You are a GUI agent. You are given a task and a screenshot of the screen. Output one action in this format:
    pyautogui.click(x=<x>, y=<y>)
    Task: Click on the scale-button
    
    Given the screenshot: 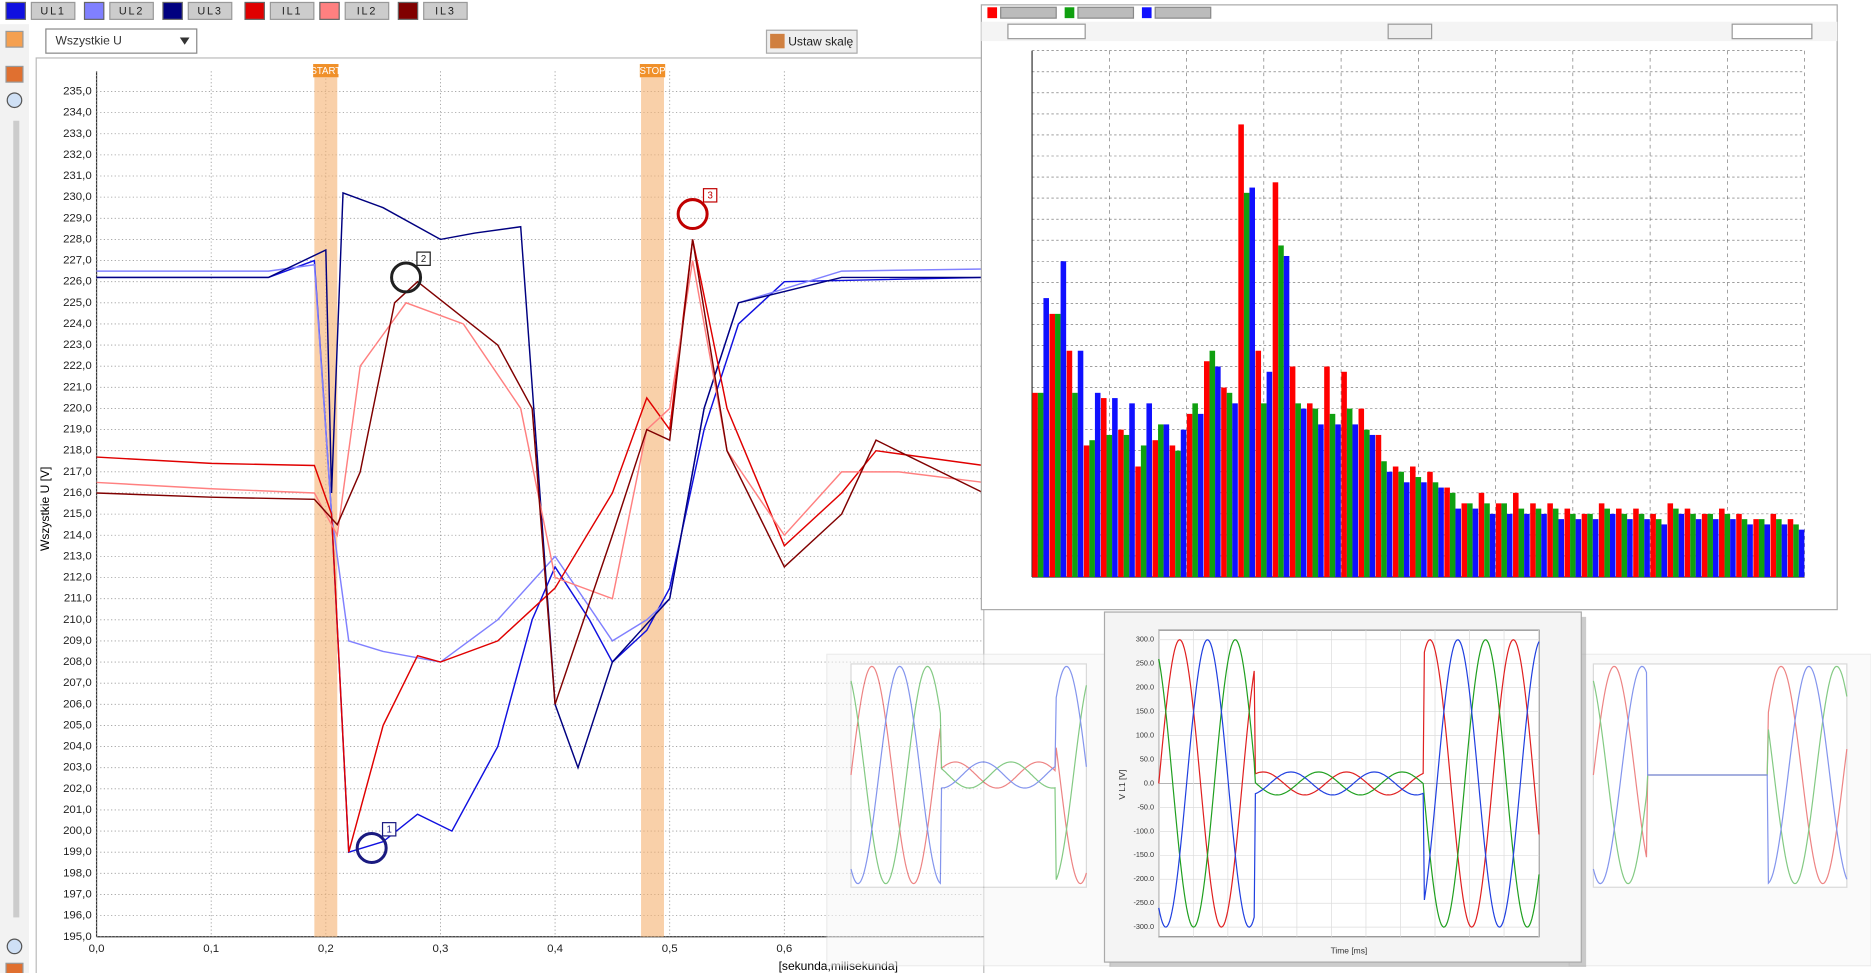 What is the action you would take?
    pyautogui.click(x=811, y=41)
    